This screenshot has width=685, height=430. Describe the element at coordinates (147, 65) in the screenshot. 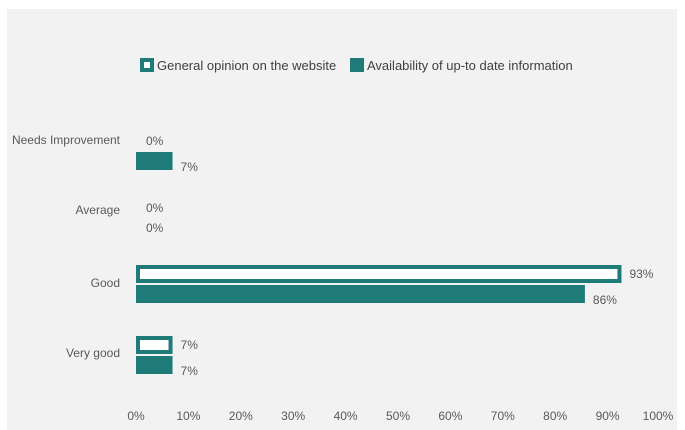

I see `legend-swatch-inner` at that location.